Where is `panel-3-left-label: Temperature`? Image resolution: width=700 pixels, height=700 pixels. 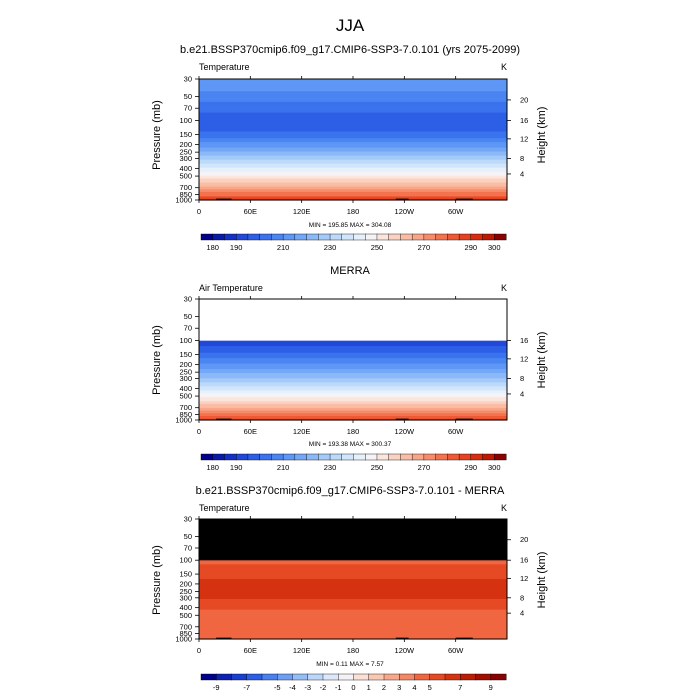 panel-3-left-label: Temperature is located at coordinates (224, 508).